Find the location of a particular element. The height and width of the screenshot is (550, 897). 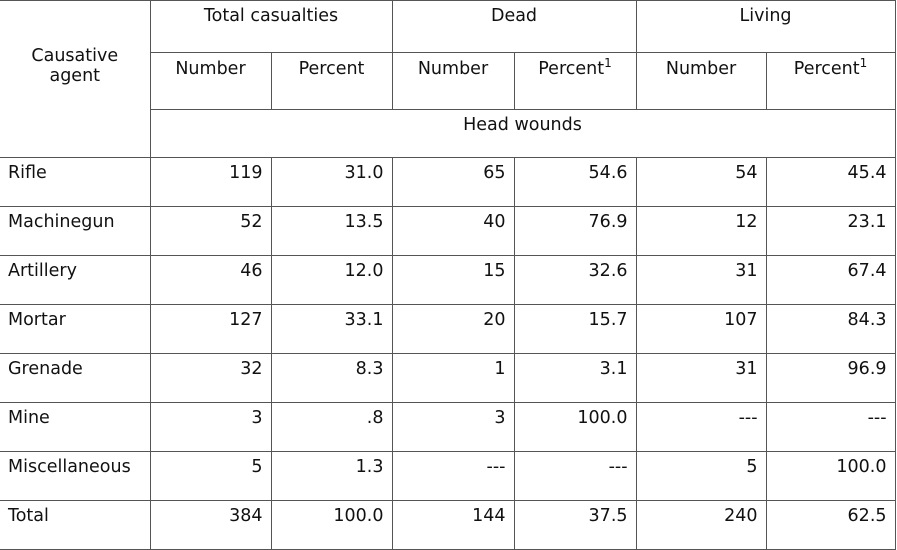

cell-dead-number: 65 is located at coordinates (453, 182).